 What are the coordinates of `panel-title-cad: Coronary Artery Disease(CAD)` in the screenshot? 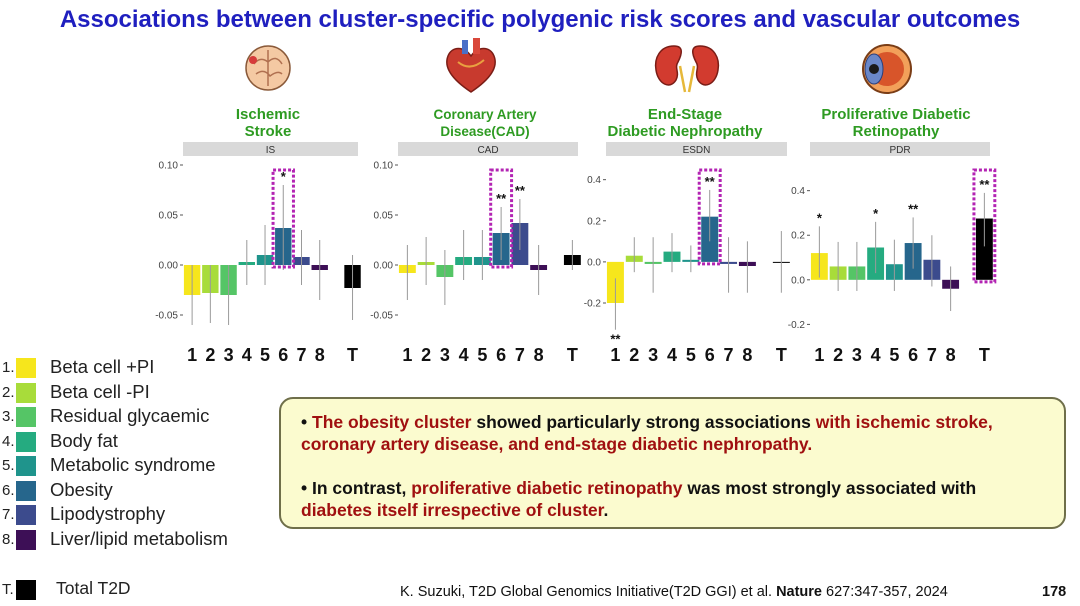 It's located at (485, 123).